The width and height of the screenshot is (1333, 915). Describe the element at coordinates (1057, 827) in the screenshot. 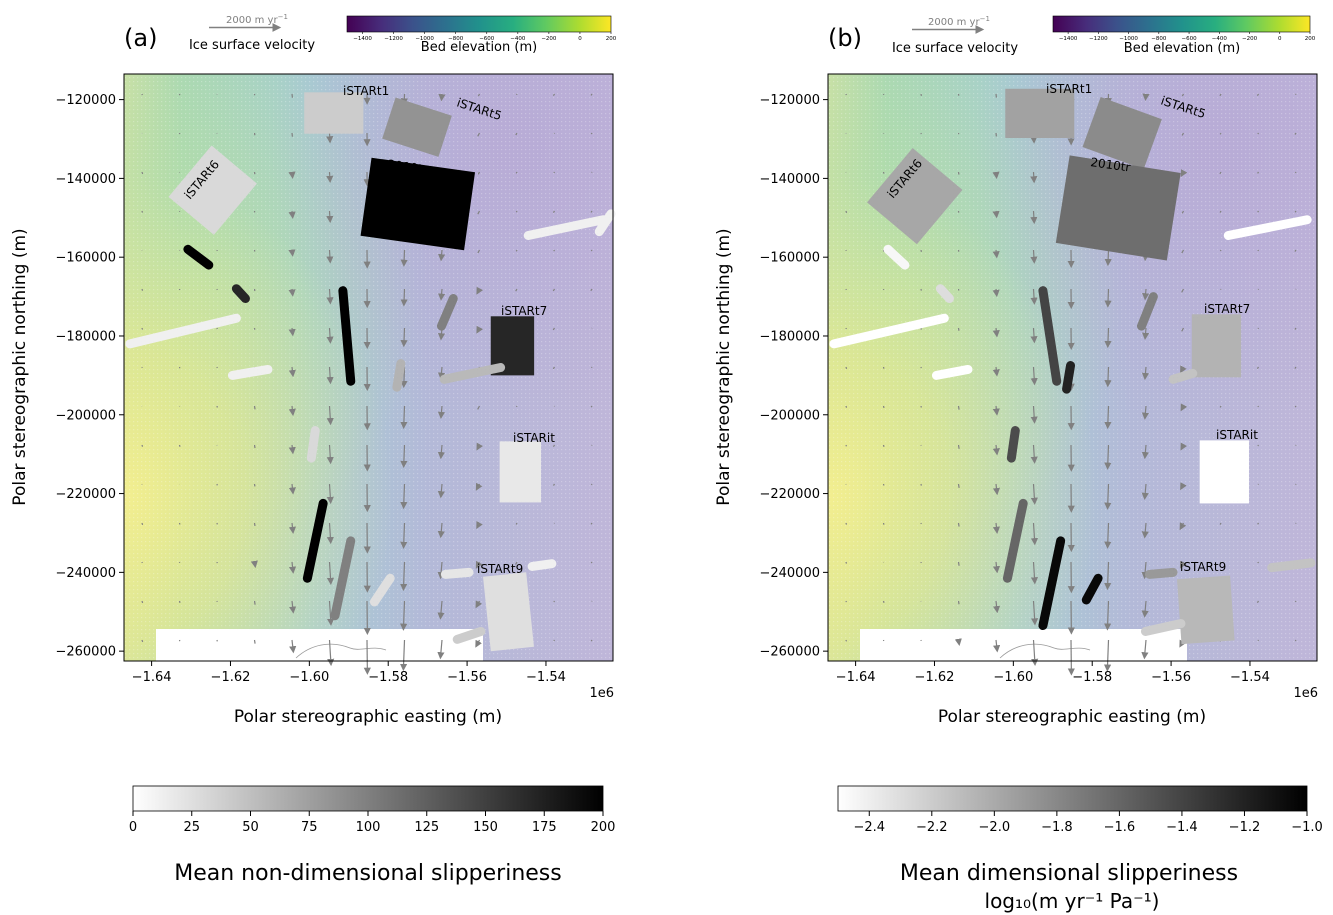

I see `slip-tick-label: −1.8` at that location.